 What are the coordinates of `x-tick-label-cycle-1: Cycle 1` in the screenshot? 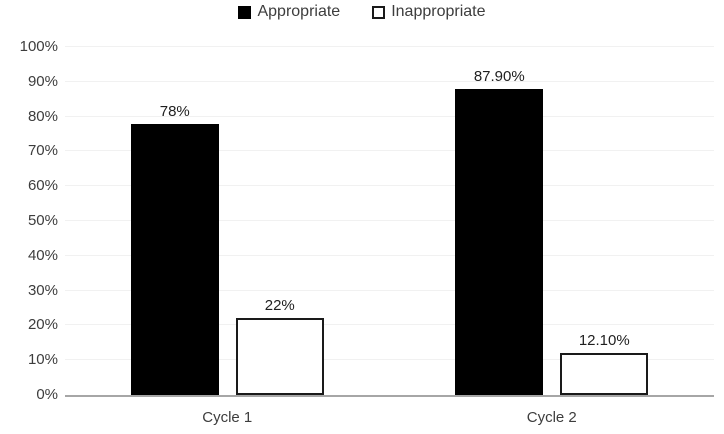 It's located at (227, 417).